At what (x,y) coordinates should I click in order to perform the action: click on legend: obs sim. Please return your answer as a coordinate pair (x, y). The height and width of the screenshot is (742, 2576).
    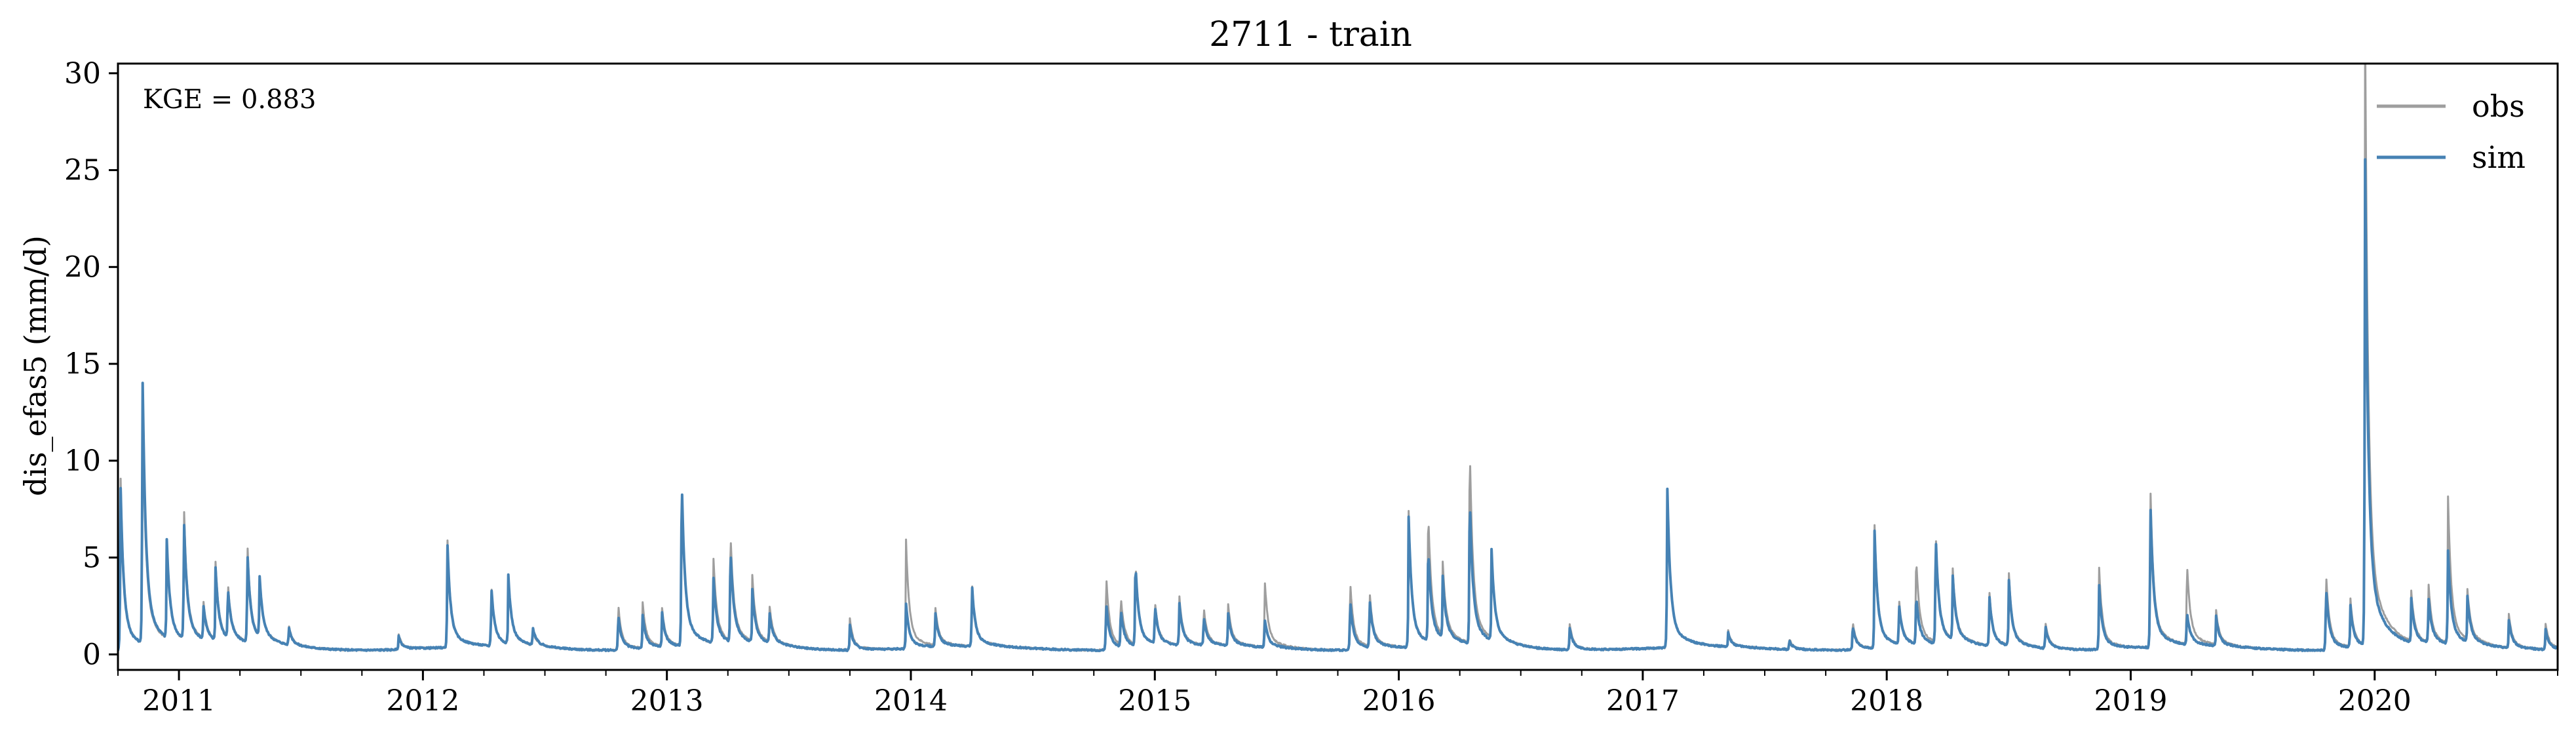
    Looking at the image, I should click on (2451, 131).